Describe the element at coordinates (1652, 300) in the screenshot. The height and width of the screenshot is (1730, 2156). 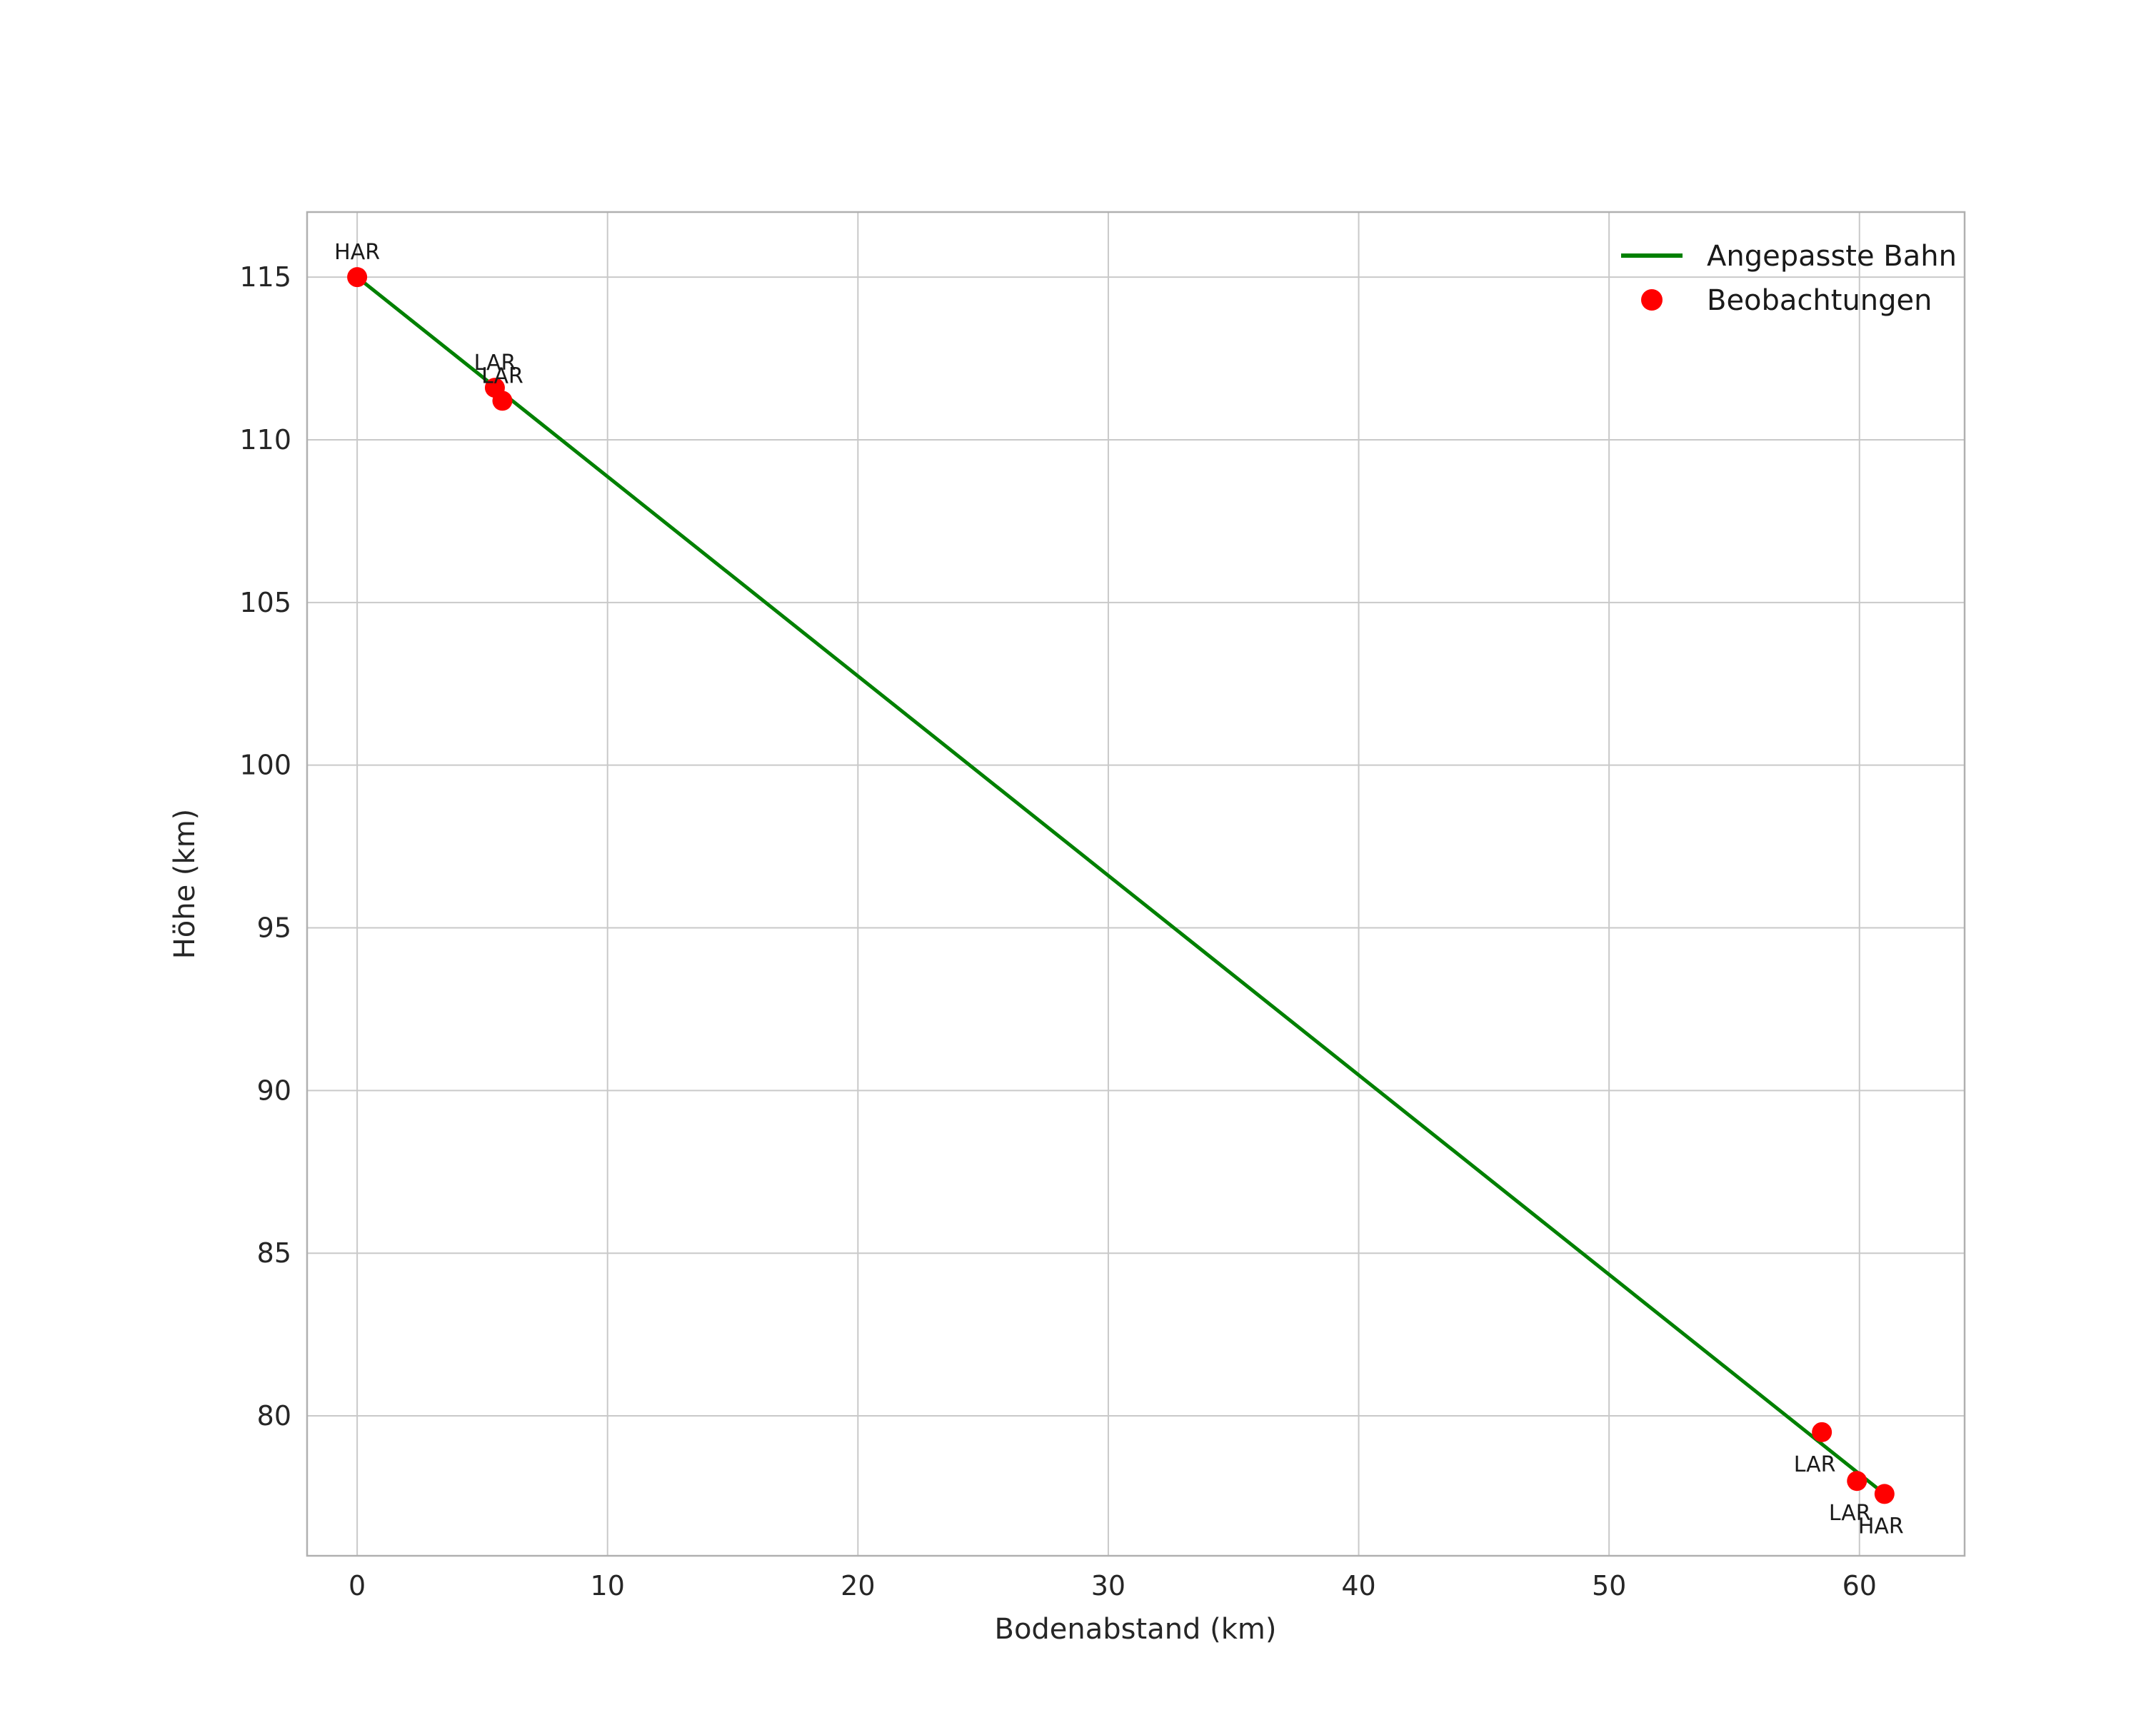
I see `legend-dot-swatch` at that location.